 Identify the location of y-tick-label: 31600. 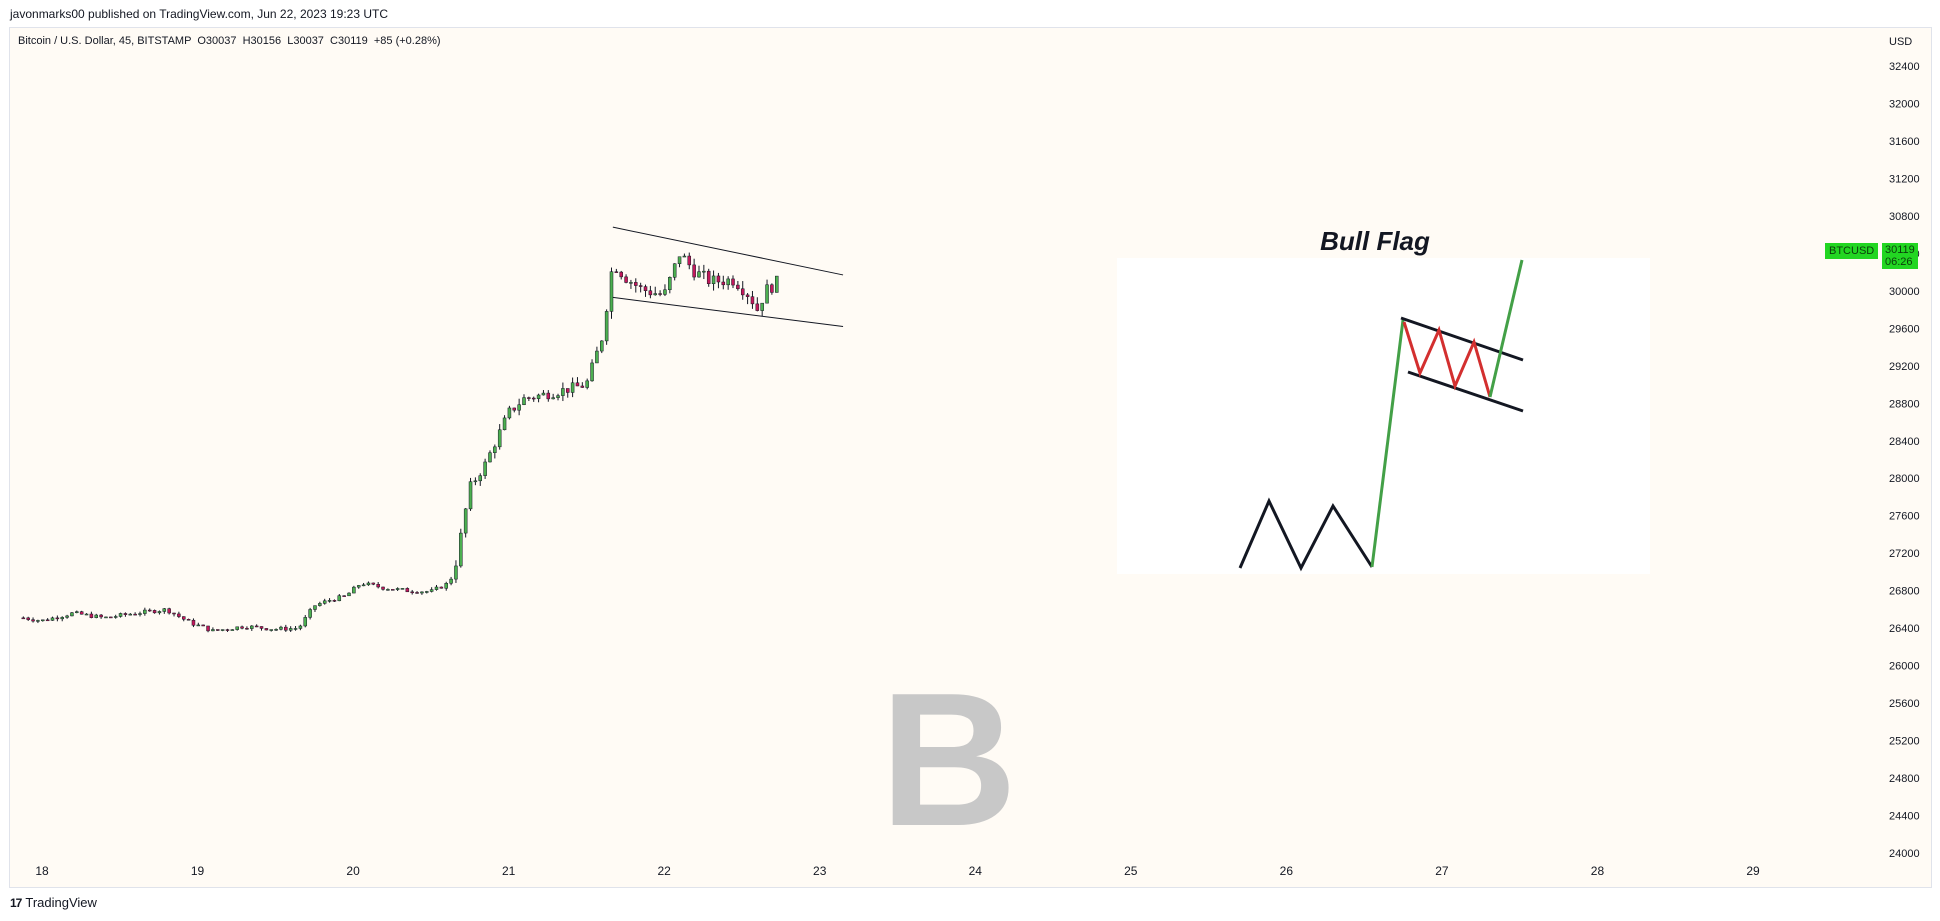
(1904, 142).